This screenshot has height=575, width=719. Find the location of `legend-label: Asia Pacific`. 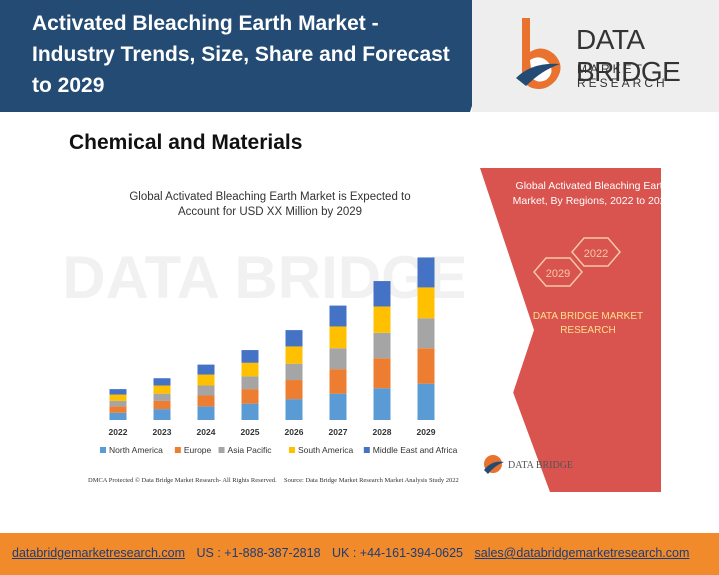

legend-label: Asia Pacific is located at coordinates (250, 450).